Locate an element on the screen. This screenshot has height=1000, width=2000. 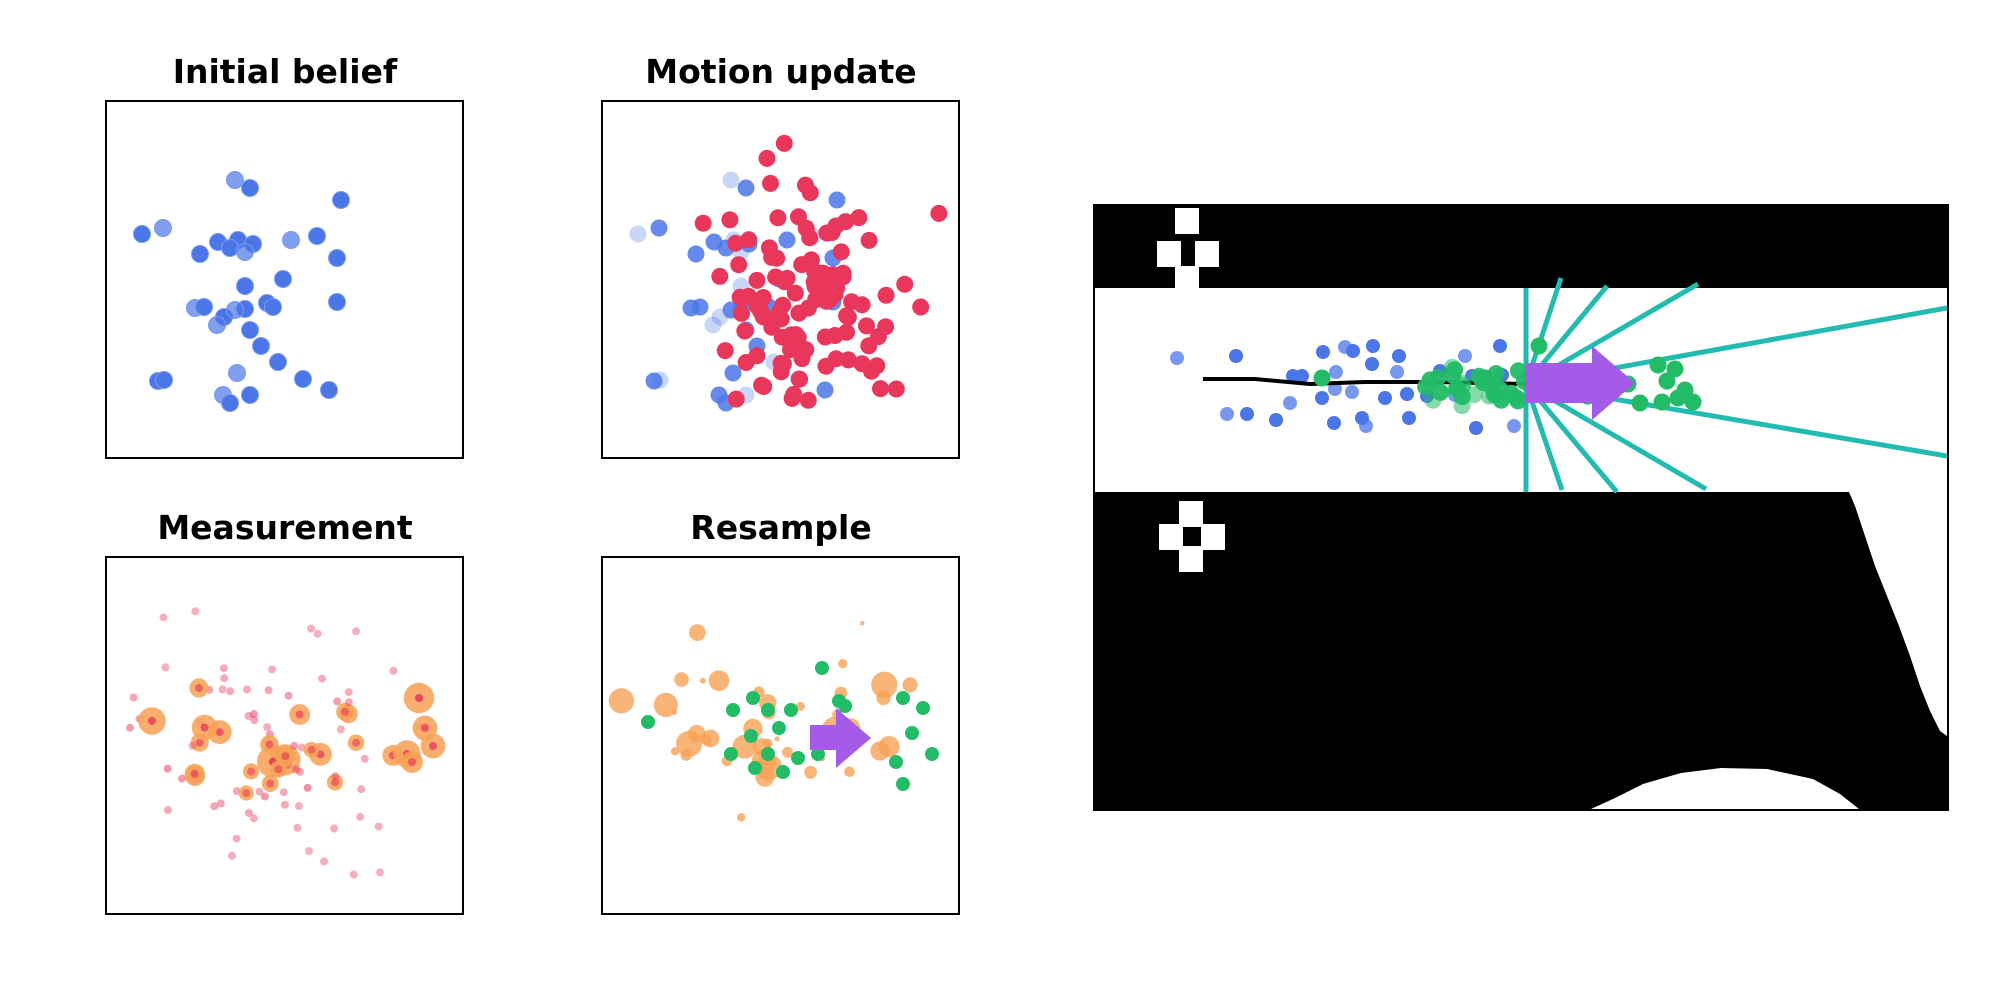
motion-update-panel is located at coordinates (780, 279).